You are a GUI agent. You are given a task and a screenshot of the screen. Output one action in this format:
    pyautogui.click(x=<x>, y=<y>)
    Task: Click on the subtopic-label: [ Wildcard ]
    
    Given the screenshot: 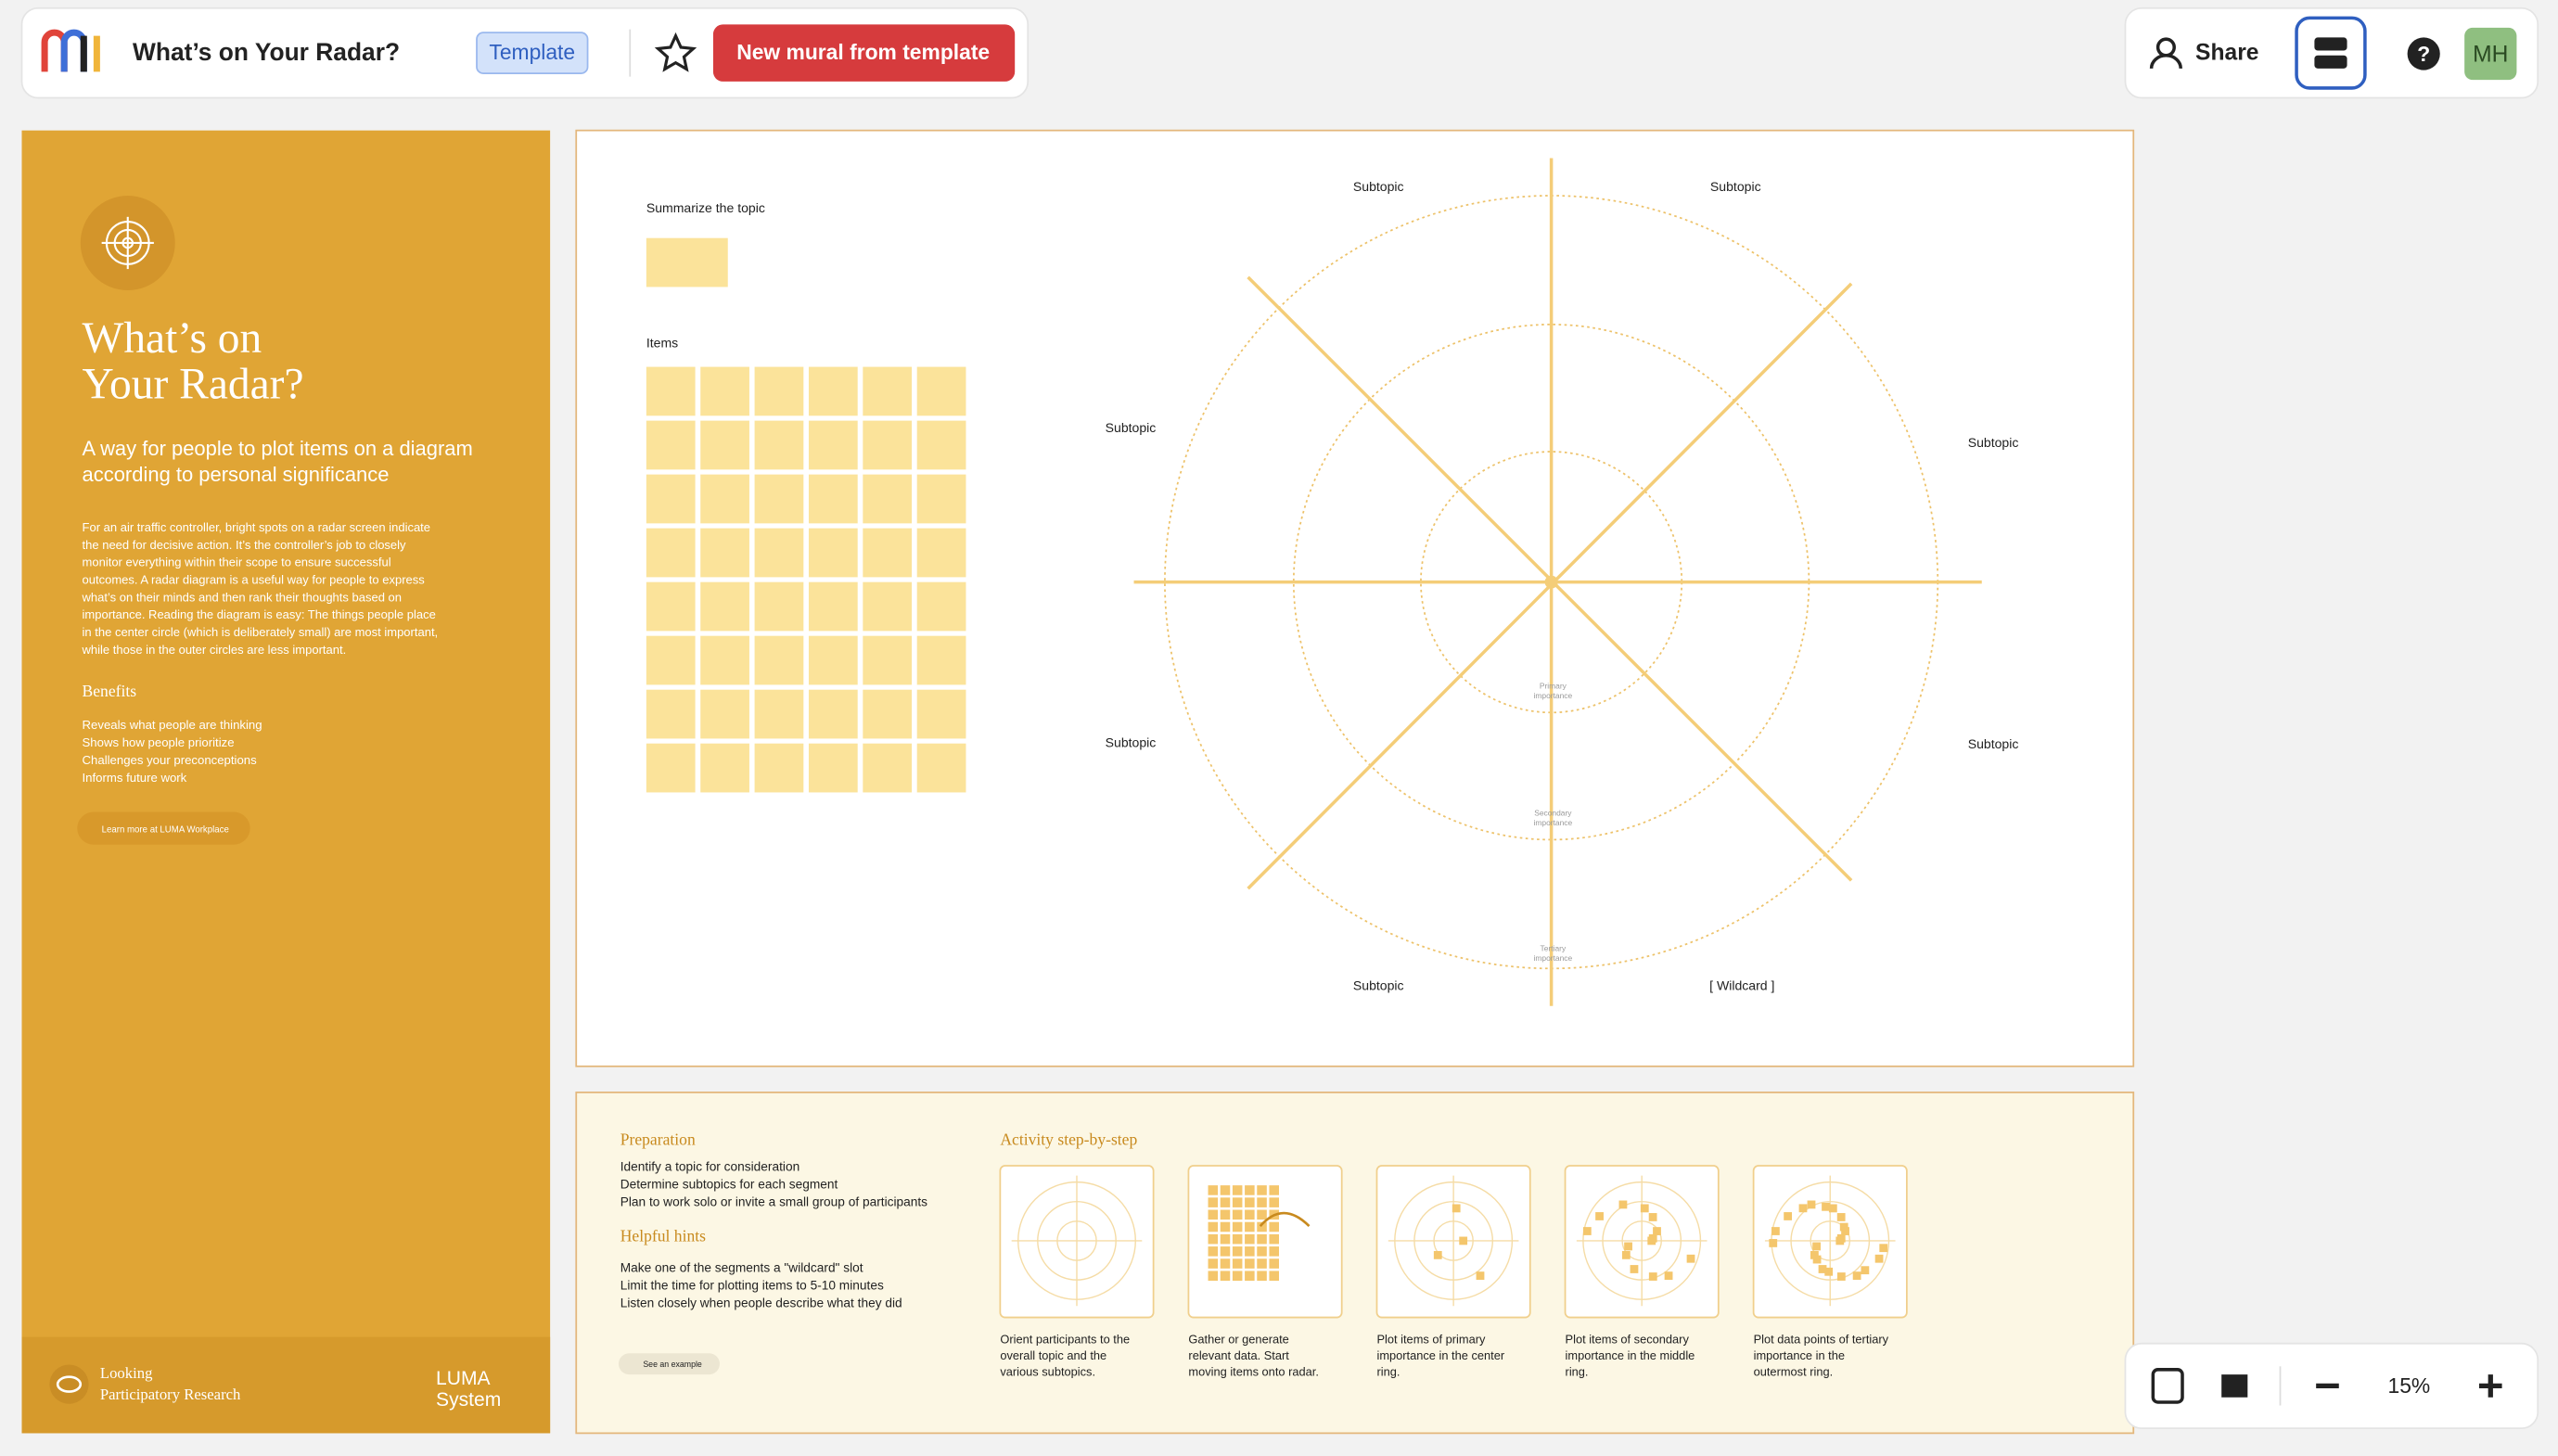 What is the action you would take?
    pyautogui.click(x=1741, y=984)
    